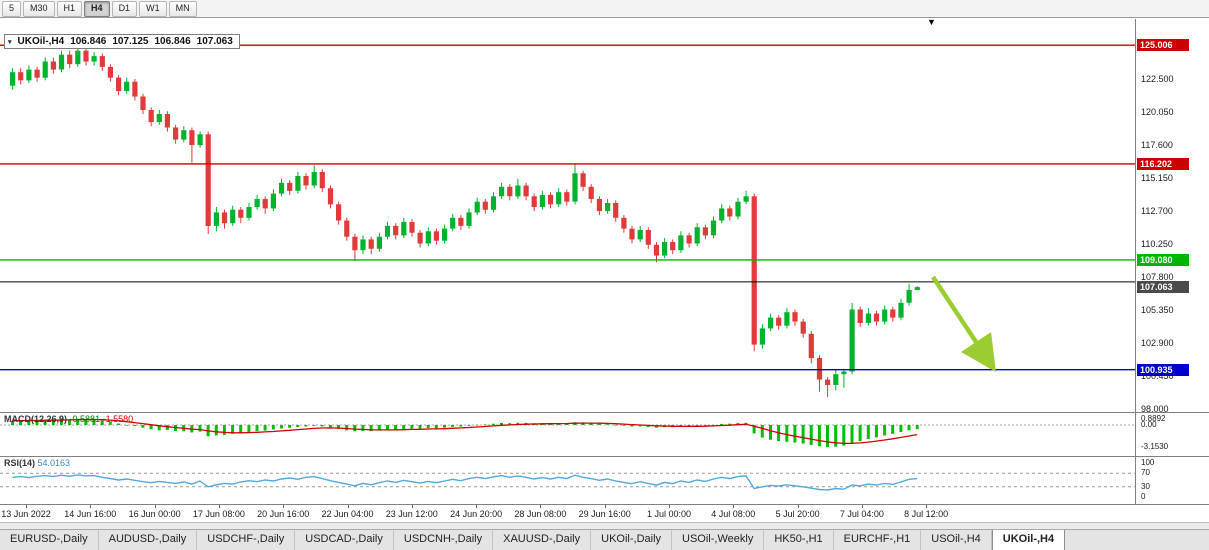  Describe the element at coordinates (542, 540) in the screenshot. I see `tab-xauusd-daily: XAUUSD-,Daily` at that location.